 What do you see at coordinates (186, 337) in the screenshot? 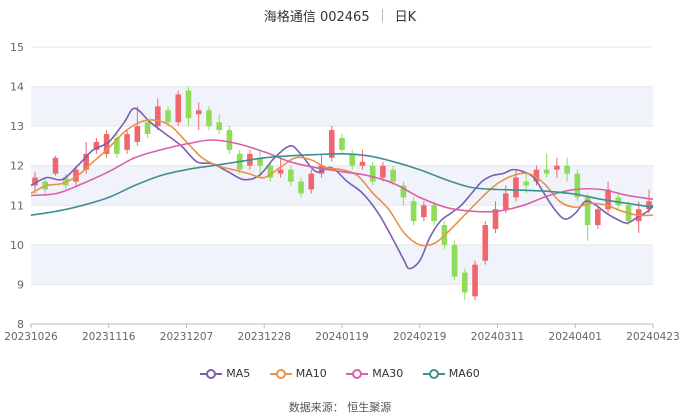
I see `x-tick-label: 20231207` at bounding box center [186, 337].